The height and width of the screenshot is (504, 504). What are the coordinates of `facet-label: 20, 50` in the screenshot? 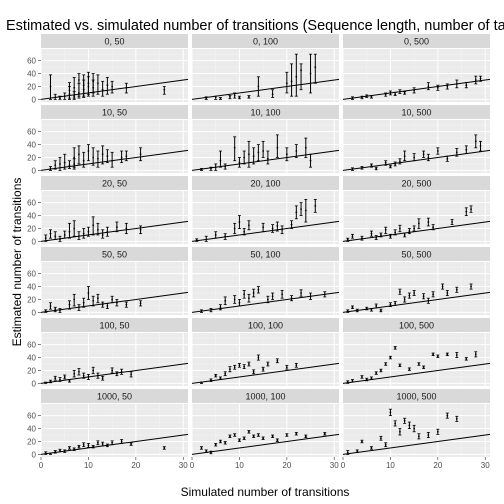 It's located at (114, 184).